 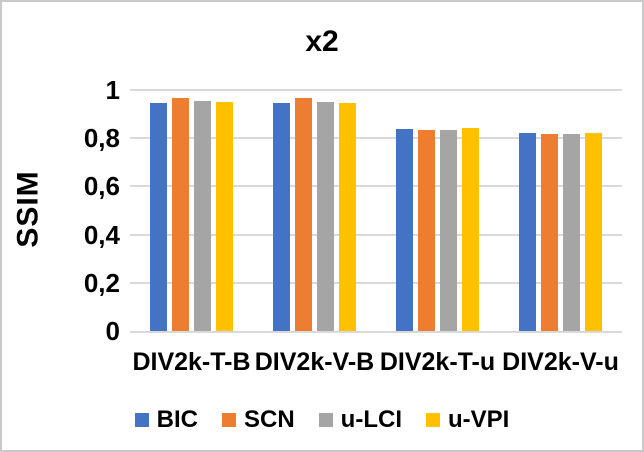 I want to click on x-label-DIV2k-T-B: DIV2k-T-B, so click(x=191, y=362).